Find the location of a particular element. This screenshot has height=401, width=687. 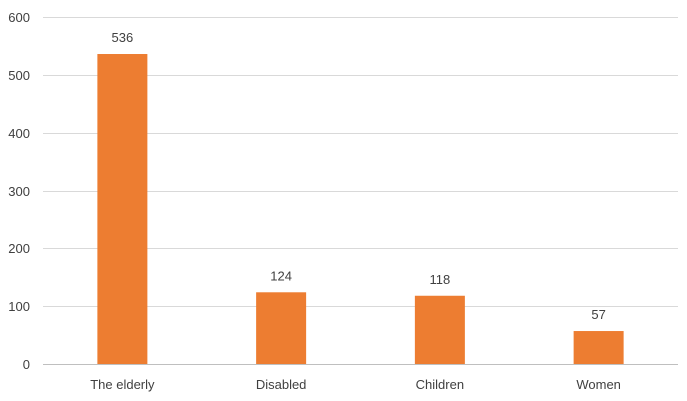

y-tick-label: 100 is located at coordinates (19, 306).